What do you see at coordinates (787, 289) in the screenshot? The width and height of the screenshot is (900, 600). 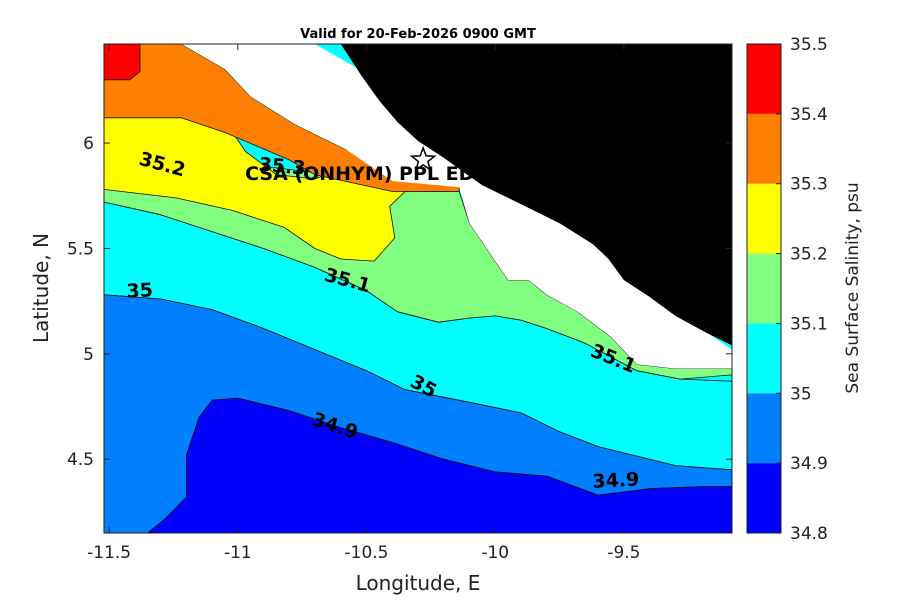 I see `colorbar: 34.8 34.9 35 35.1 35.2 35.3 35.4 35.5` at bounding box center [787, 289].